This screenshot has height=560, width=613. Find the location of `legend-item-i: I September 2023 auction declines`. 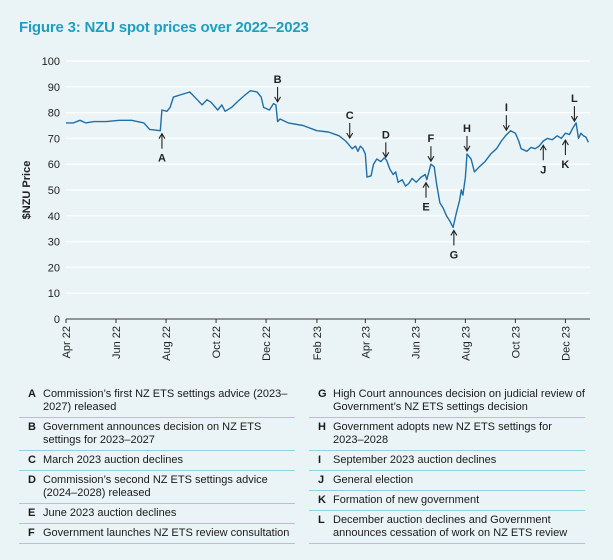

legend-item-i: I September 2023 auction declines is located at coordinates (447, 461).